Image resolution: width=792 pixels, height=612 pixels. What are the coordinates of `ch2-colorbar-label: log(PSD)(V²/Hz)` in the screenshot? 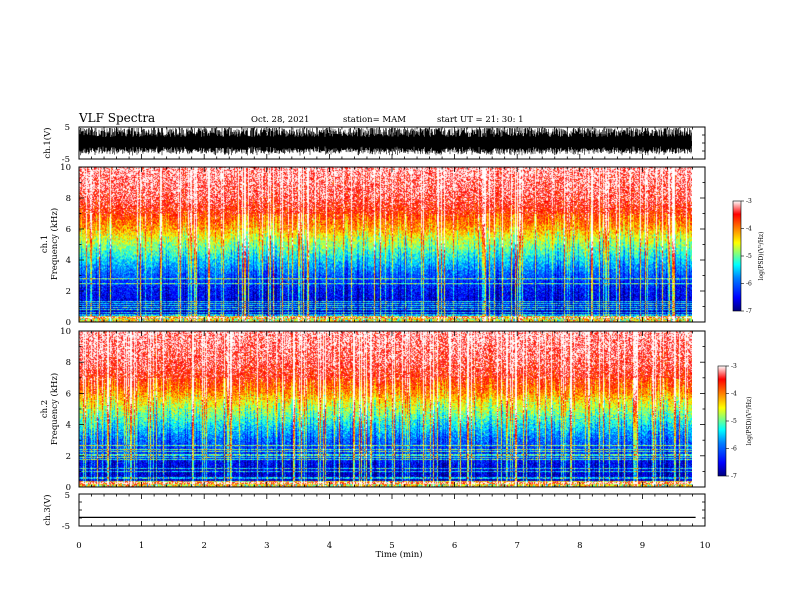 It's located at (749, 421).